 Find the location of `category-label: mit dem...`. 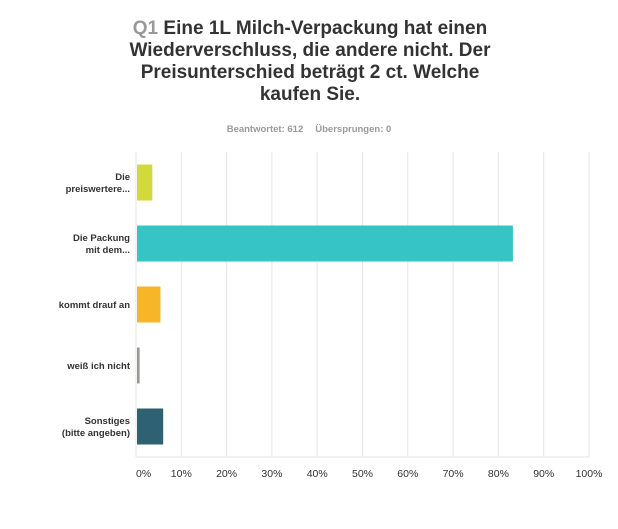

category-label: mit dem... is located at coordinates (108, 250).